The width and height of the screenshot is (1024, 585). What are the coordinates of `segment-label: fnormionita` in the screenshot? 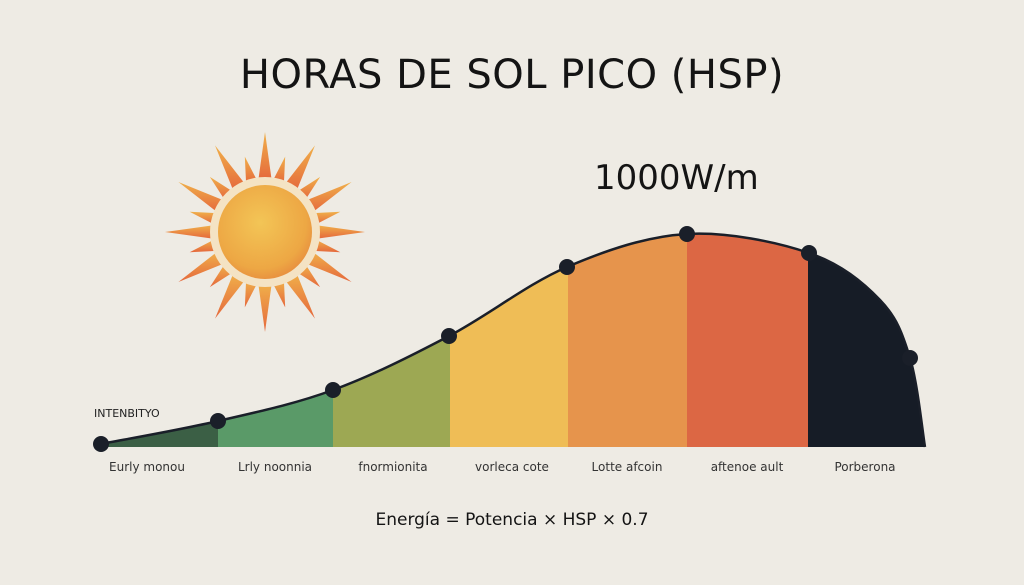 It's located at (393, 467).